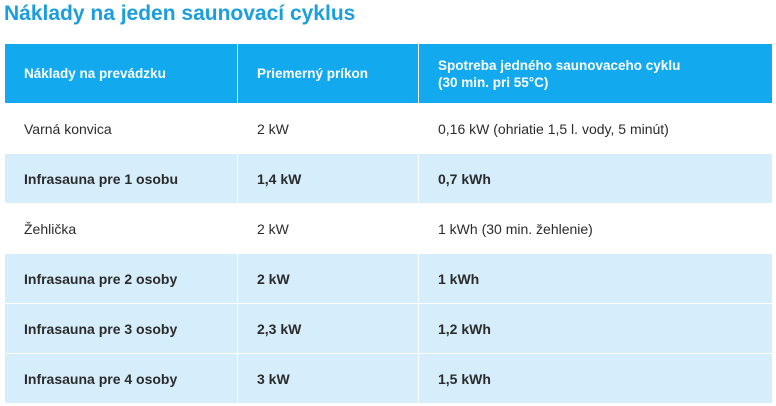  I want to click on table-cell: 2,3 kW, so click(328, 328).